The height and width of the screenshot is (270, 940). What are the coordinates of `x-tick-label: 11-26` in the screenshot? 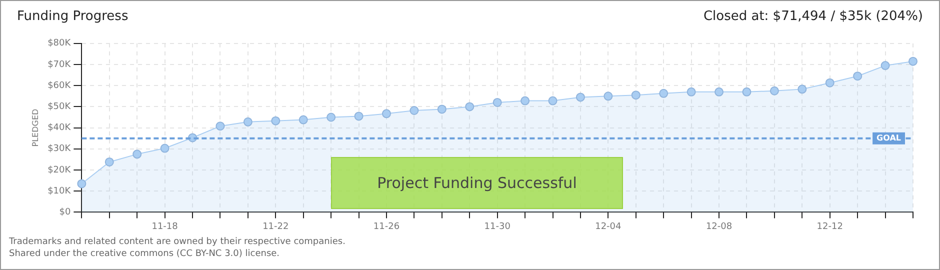 It's located at (386, 227).